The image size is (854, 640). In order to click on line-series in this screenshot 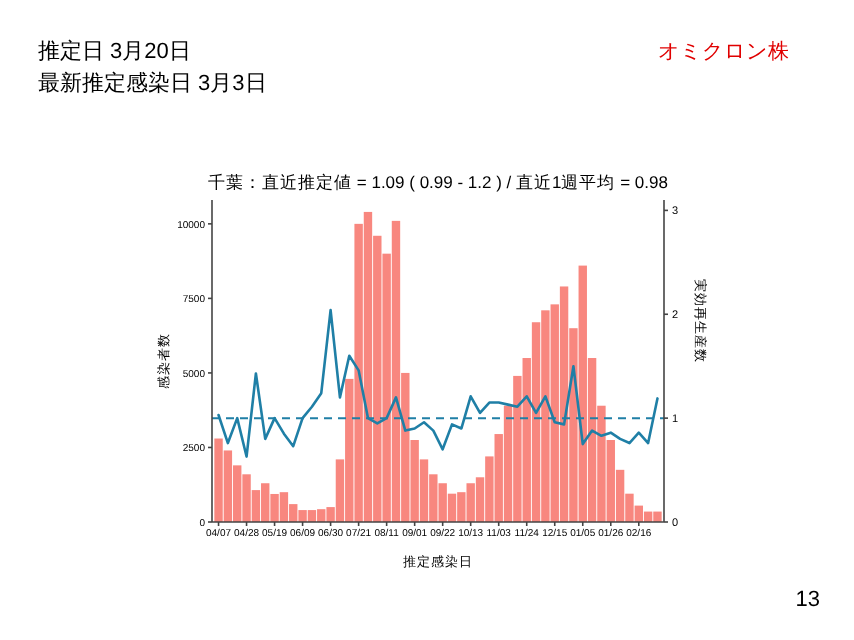, I will do `click(438, 383)`.